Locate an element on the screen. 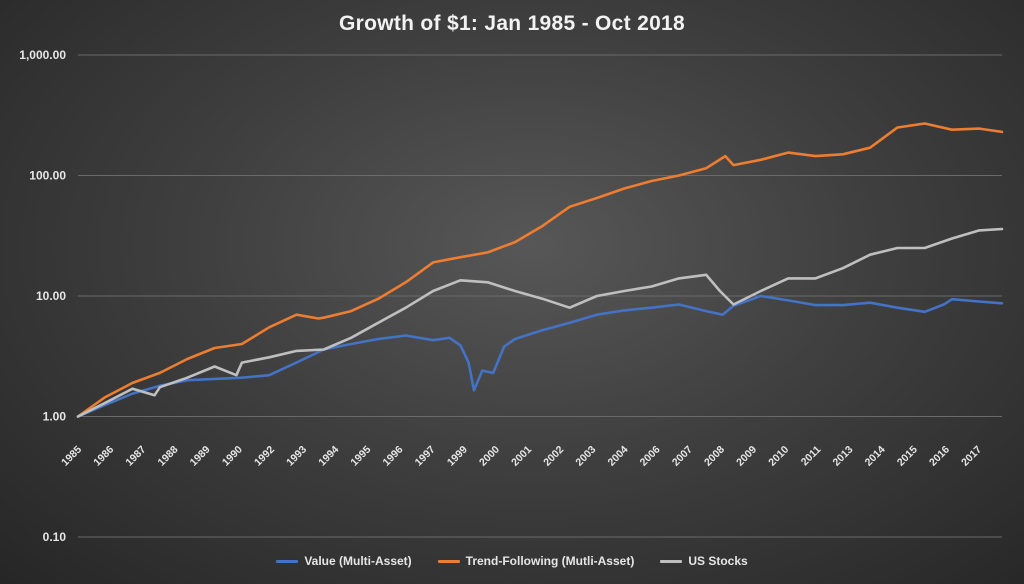 This screenshot has height=584, width=1024. legend-item: Trend-Following (Mutli-Asset) is located at coordinates (536, 561).